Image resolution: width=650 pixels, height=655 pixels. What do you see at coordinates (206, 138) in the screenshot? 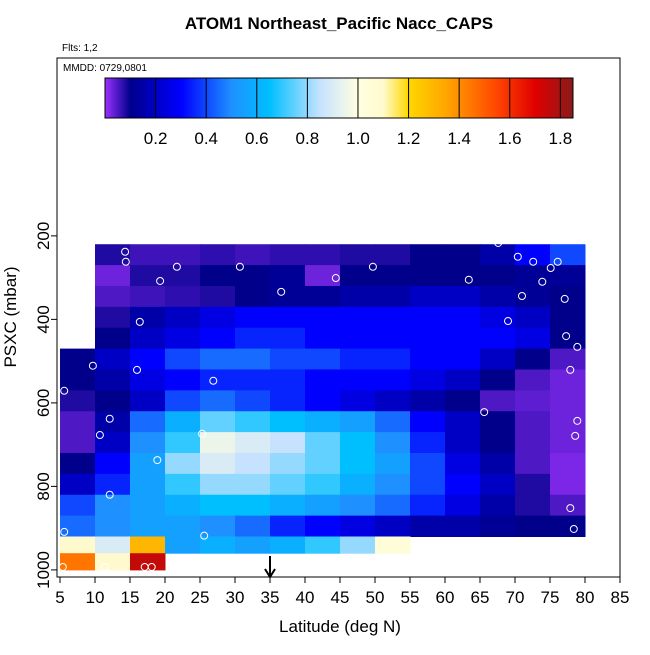
I see `colorbar-tick-label: 0.4` at bounding box center [206, 138].